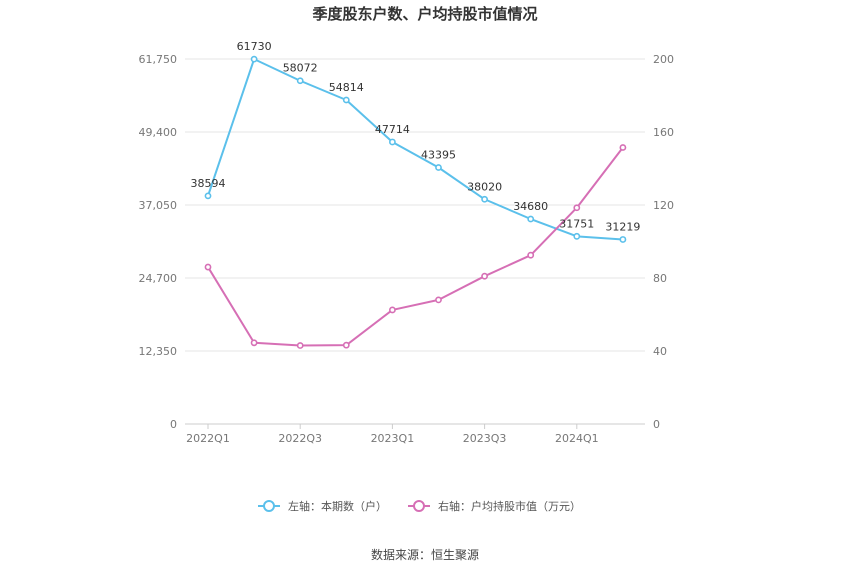 This screenshot has width=850, height=575. I want to click on data-label: 38020, so click(484, 186).